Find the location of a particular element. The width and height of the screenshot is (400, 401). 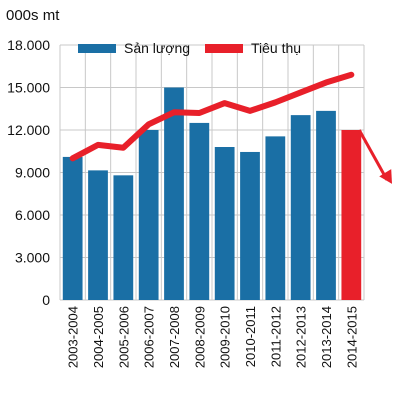

x-tick-label: 2011-2012 is located at coordinates (275, 336).